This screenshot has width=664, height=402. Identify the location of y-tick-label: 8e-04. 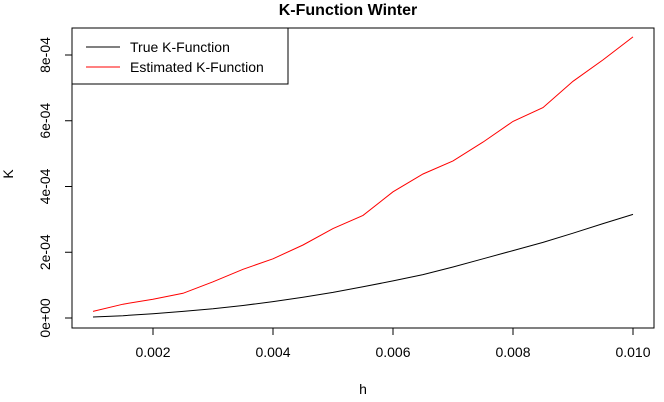
(45, 55).